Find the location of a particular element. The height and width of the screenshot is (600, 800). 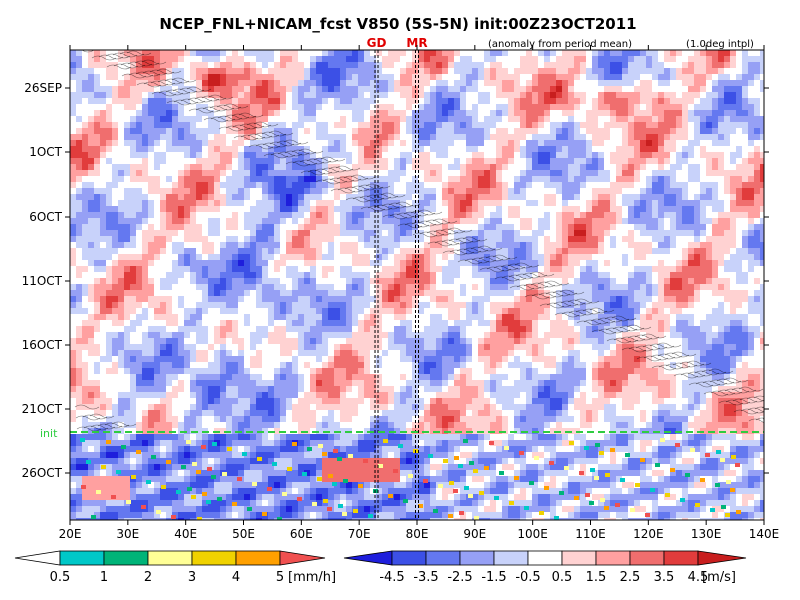

precip-legend-label: 3 is located at coordinates (192, 577).